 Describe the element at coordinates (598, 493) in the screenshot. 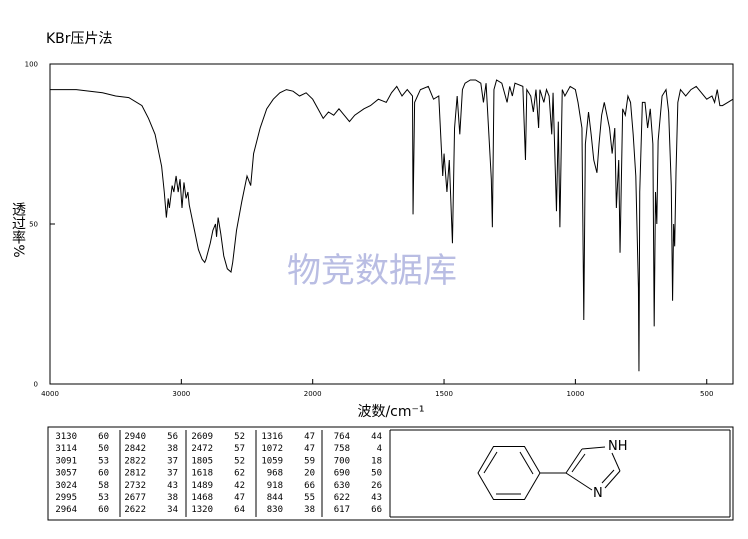

I see `atom-label: N` at that location.